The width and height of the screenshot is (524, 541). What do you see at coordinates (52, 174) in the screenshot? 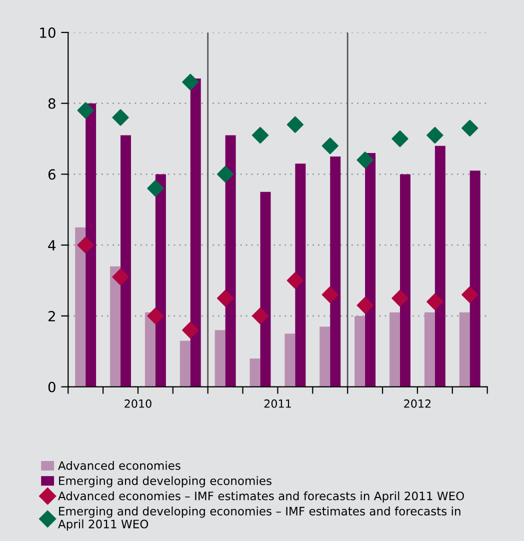
I see `y-tick-label: 6` at bounding box center [52, 174].